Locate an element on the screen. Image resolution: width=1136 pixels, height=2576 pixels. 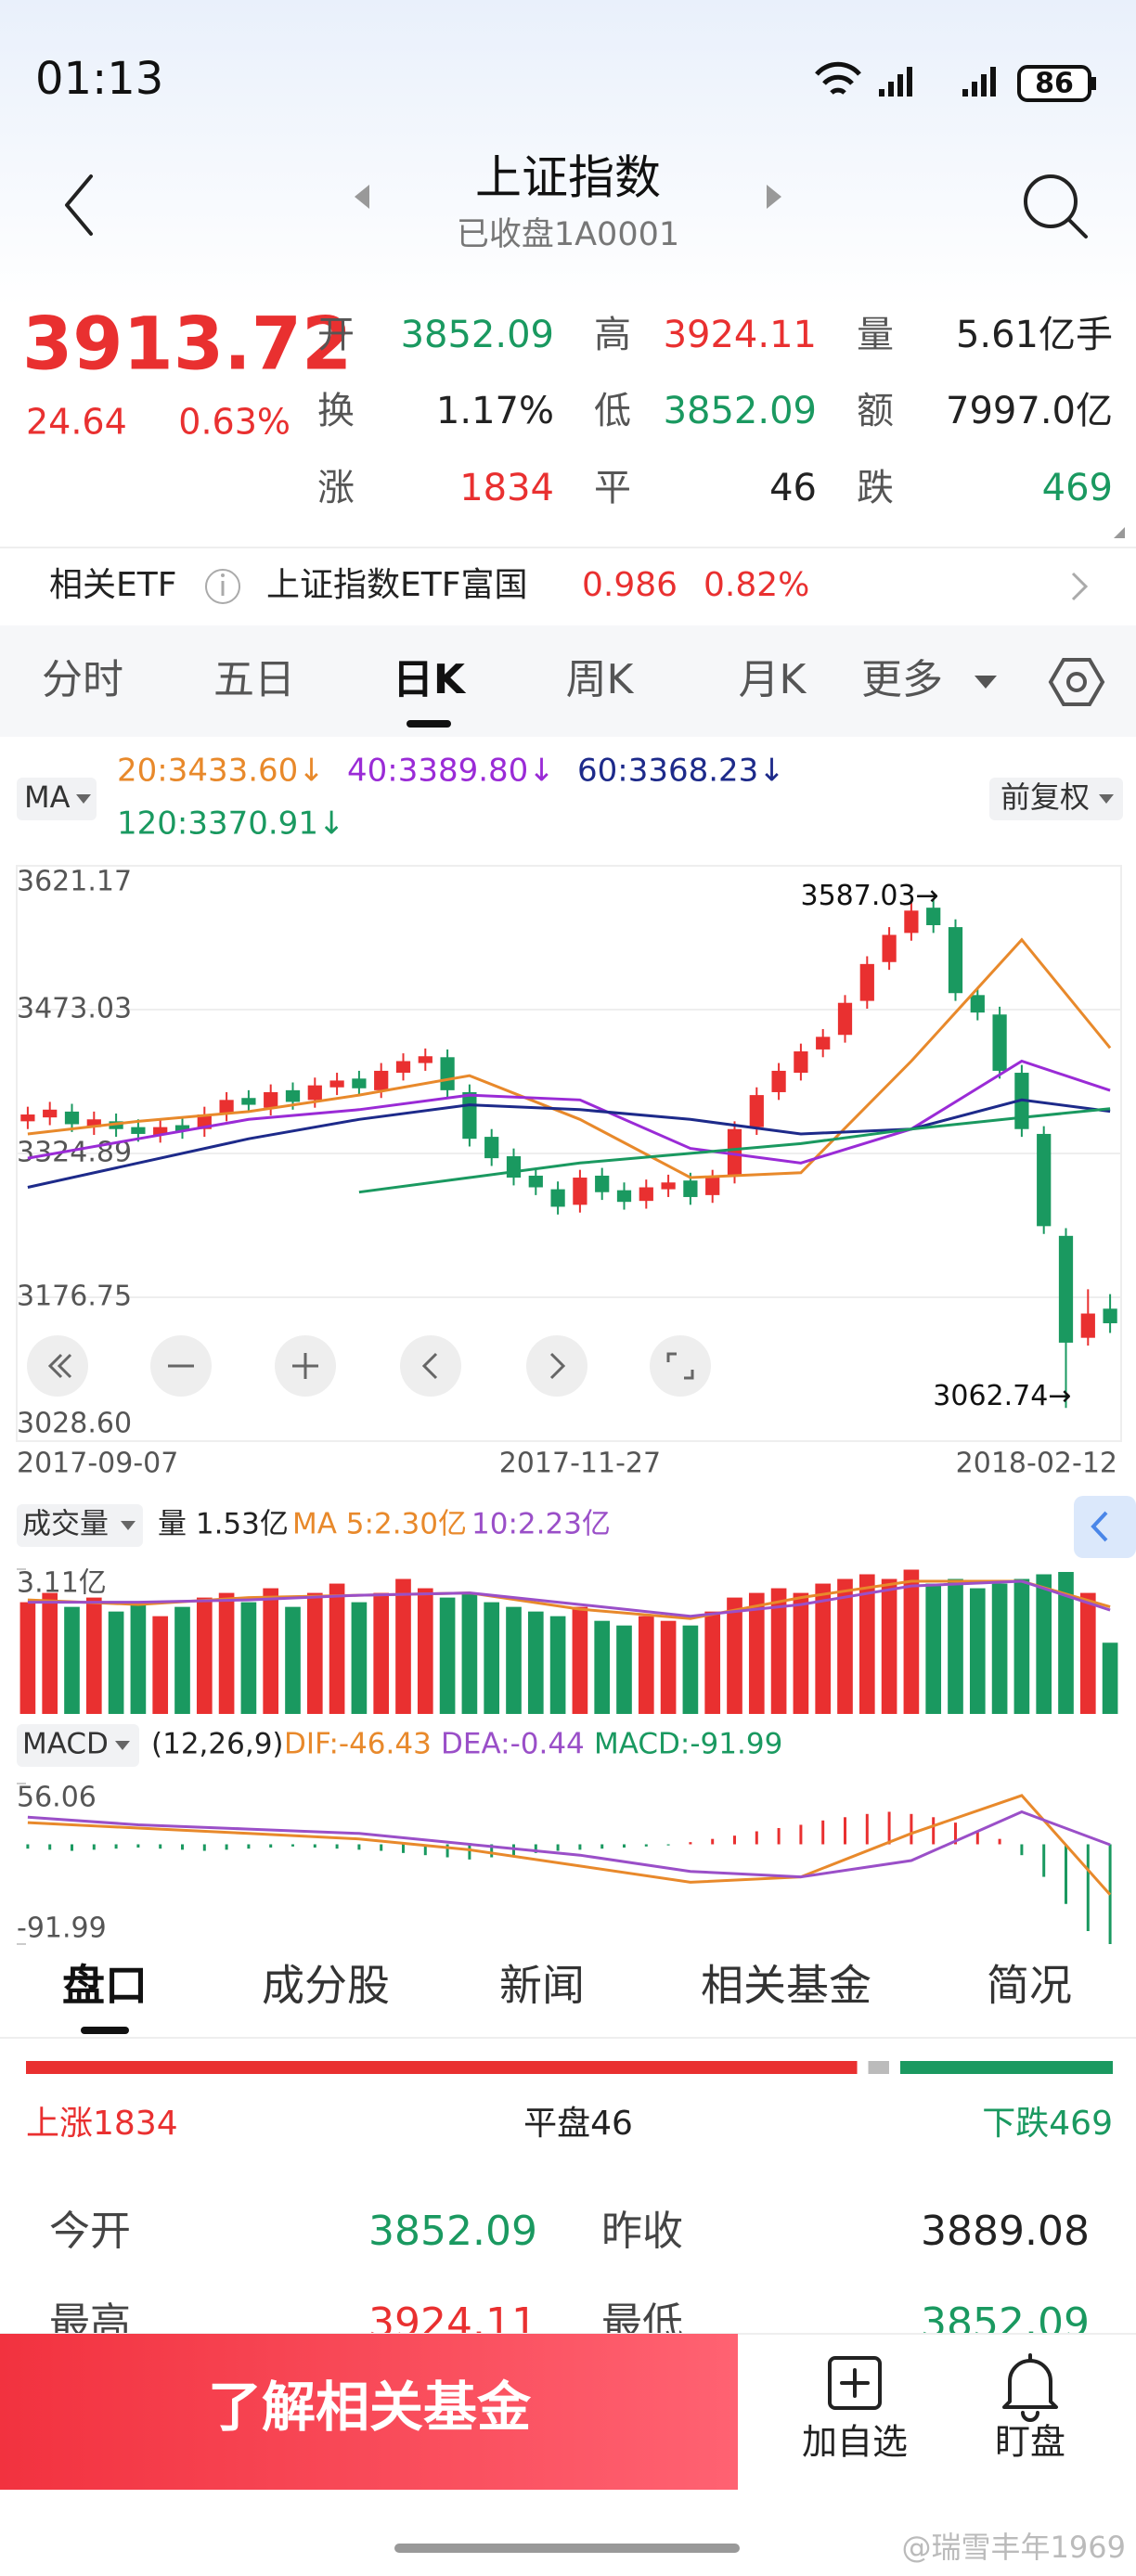
ma-menu is located at coordinates (57, 799).